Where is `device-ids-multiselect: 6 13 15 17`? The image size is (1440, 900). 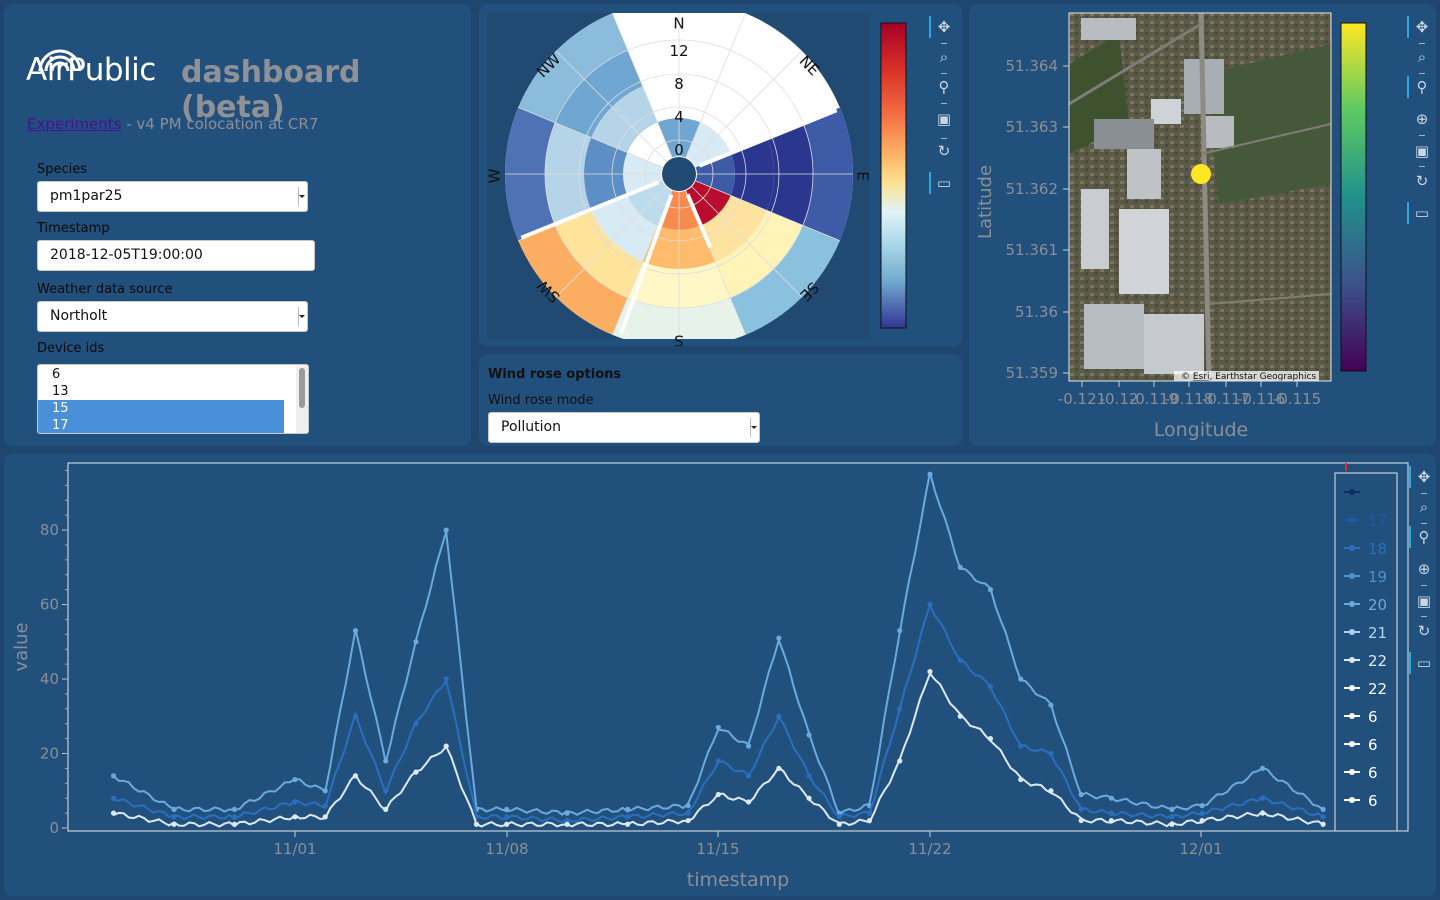
device-ids-multiselect: 6 13 15 17 is located at coordinates (173, 399).